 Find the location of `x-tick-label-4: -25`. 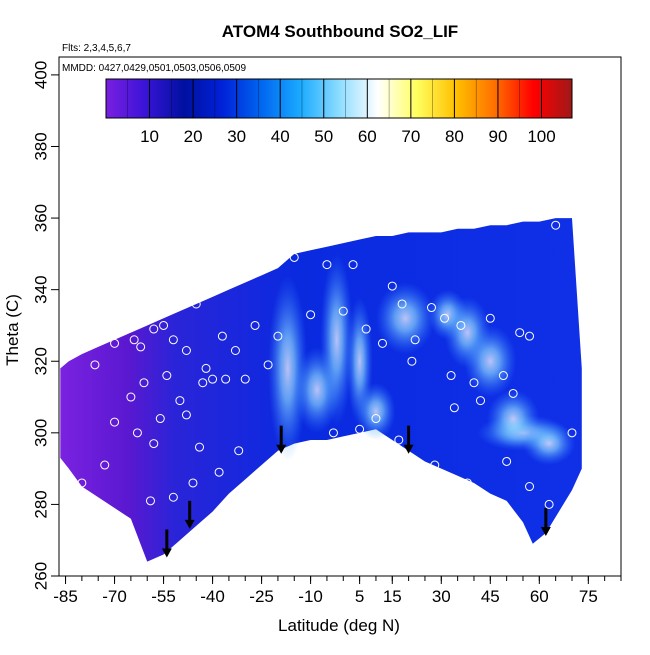

x-tick-label-4: -25 is located at coordinates (261, 596).